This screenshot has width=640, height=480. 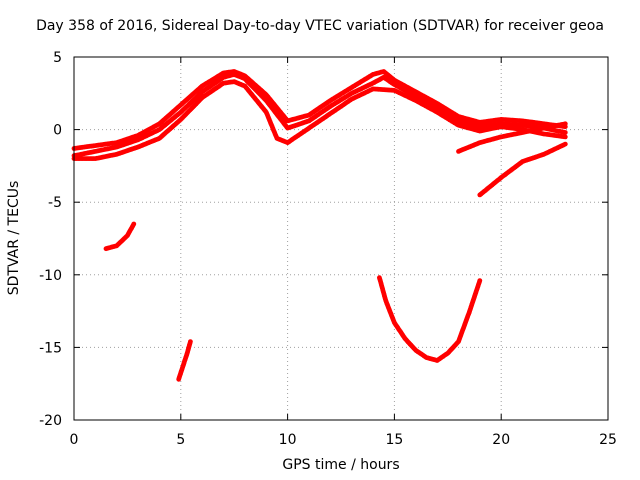 I want to click on y-tick-label: -20, so click(x=50, y=421).